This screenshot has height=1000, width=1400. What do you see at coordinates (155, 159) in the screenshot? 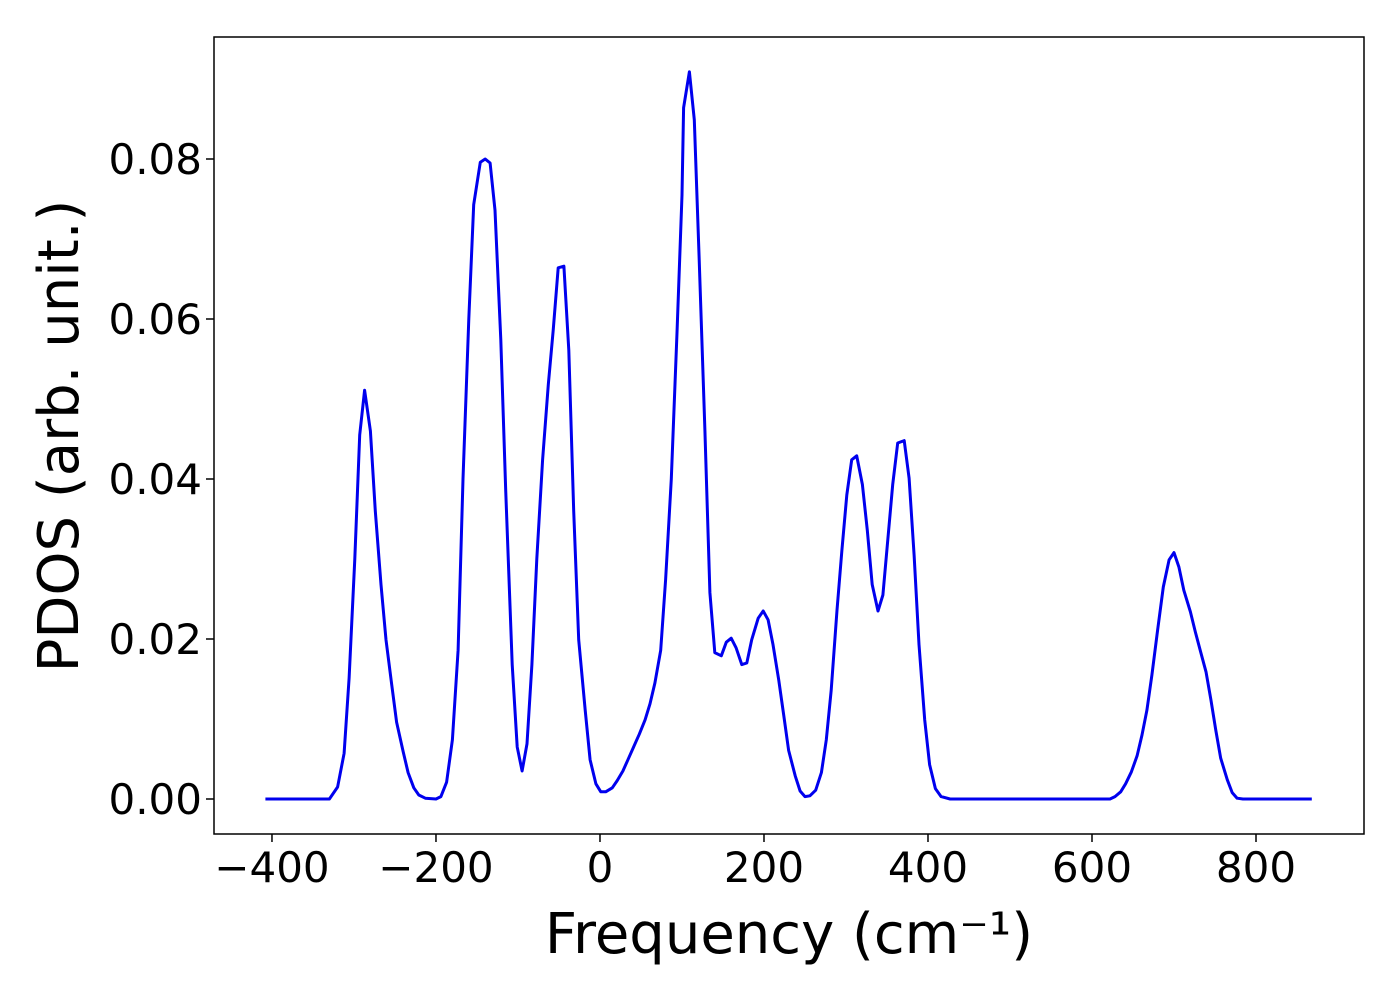
I see `y-tick-label: 0.08` at bounding box center [155, 159].